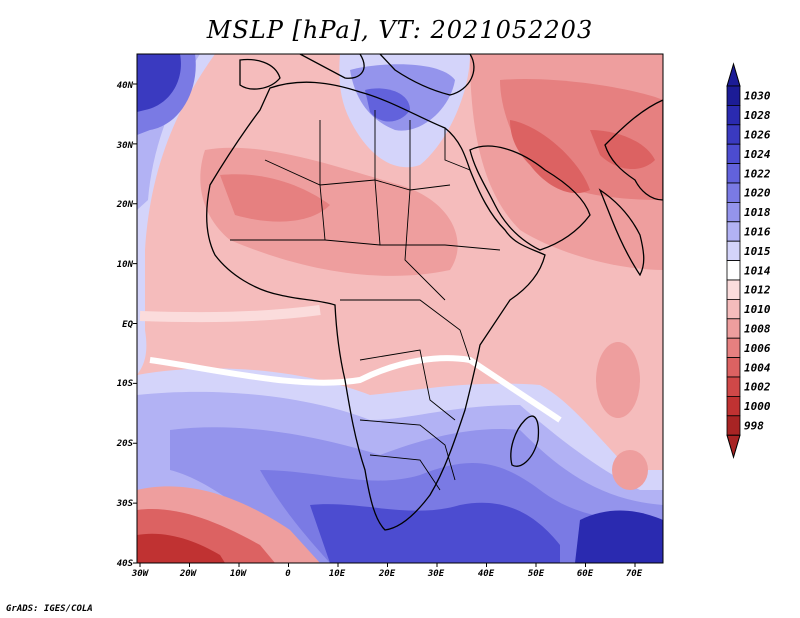 The height and width of the screenshot is (618, 800). Describe the element at coordinates (757, 348) in the screenshot. I see `colorbar-label: 1006` at that location.